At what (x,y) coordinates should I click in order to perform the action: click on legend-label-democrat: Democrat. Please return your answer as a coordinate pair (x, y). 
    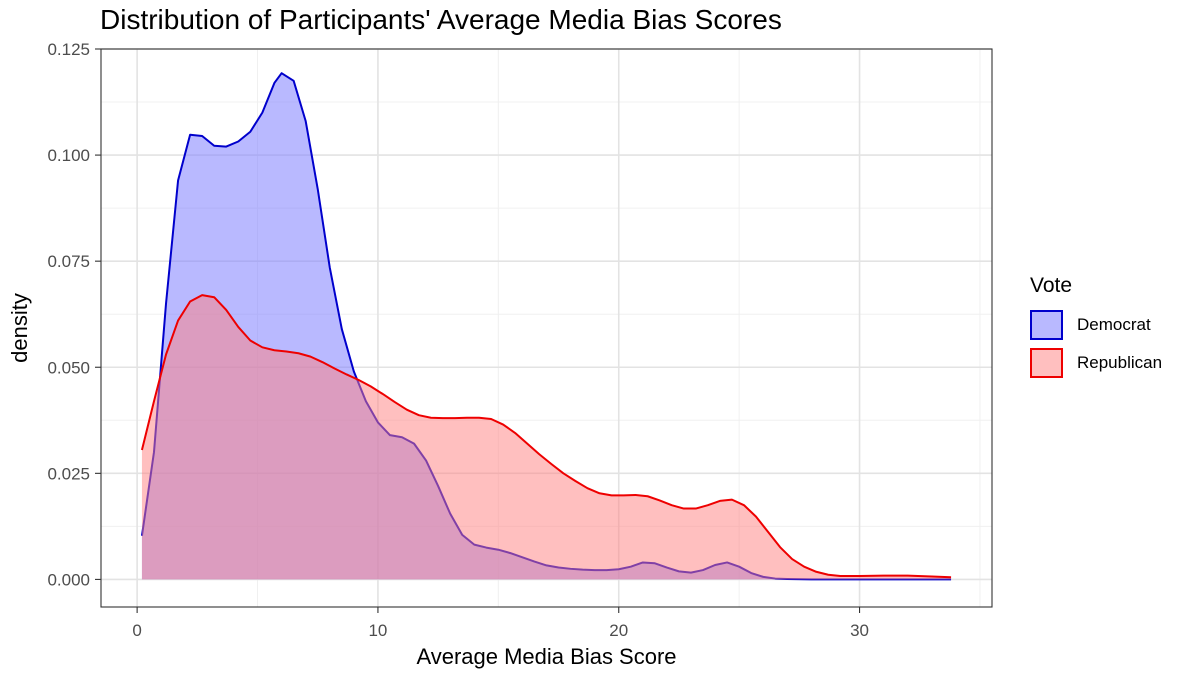
    Looking at the image, I should click on (1114, 324).